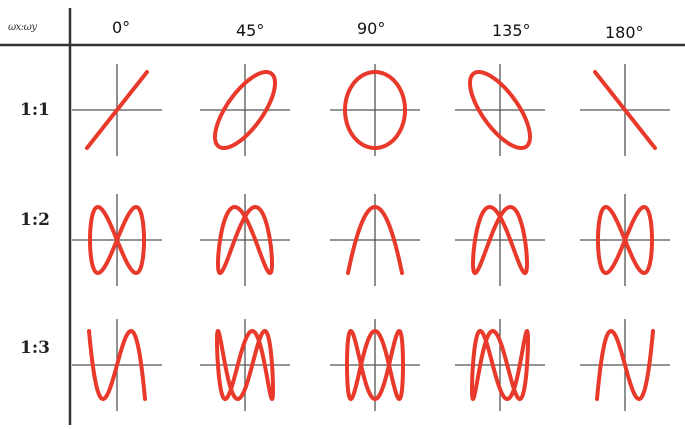 The image size is (685, 429). What do you see at coordinates (35, 220) in the screenshot?
I see `row-label-1-2: 1:2` at bounding box center [35, 220].